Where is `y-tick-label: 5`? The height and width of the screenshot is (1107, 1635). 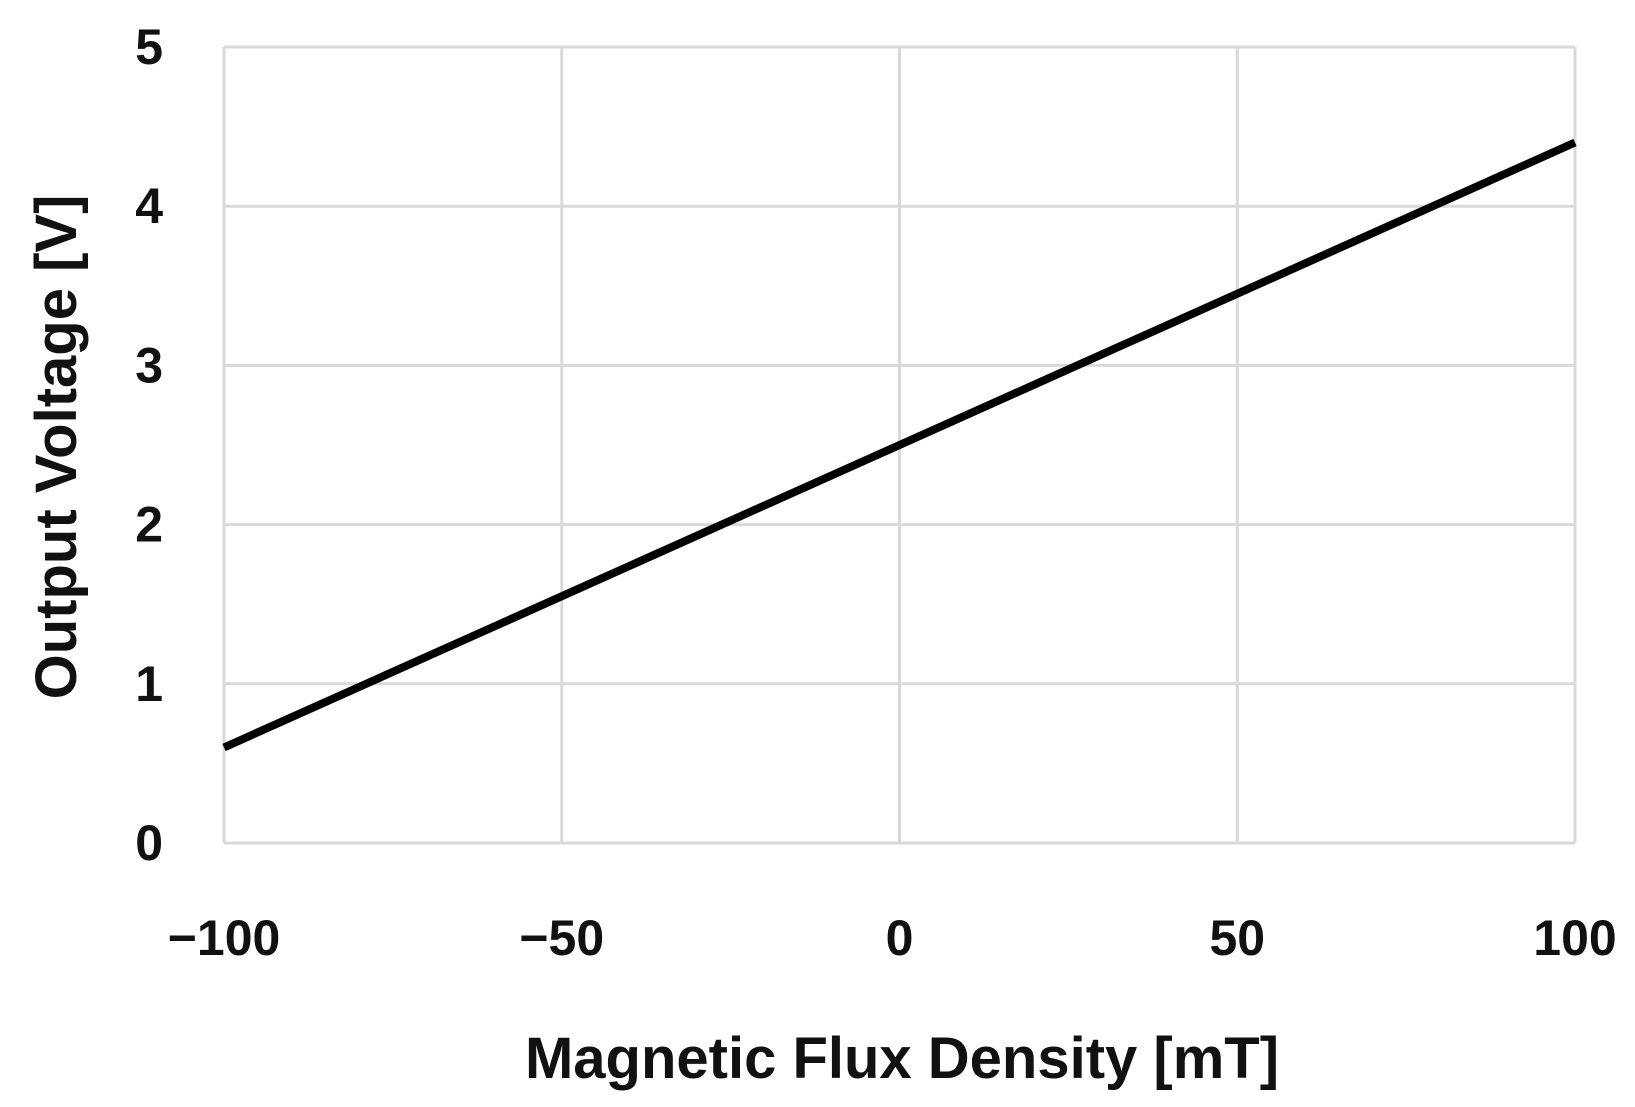 y-tick-label: 5 is located at coordinates (149, 47).